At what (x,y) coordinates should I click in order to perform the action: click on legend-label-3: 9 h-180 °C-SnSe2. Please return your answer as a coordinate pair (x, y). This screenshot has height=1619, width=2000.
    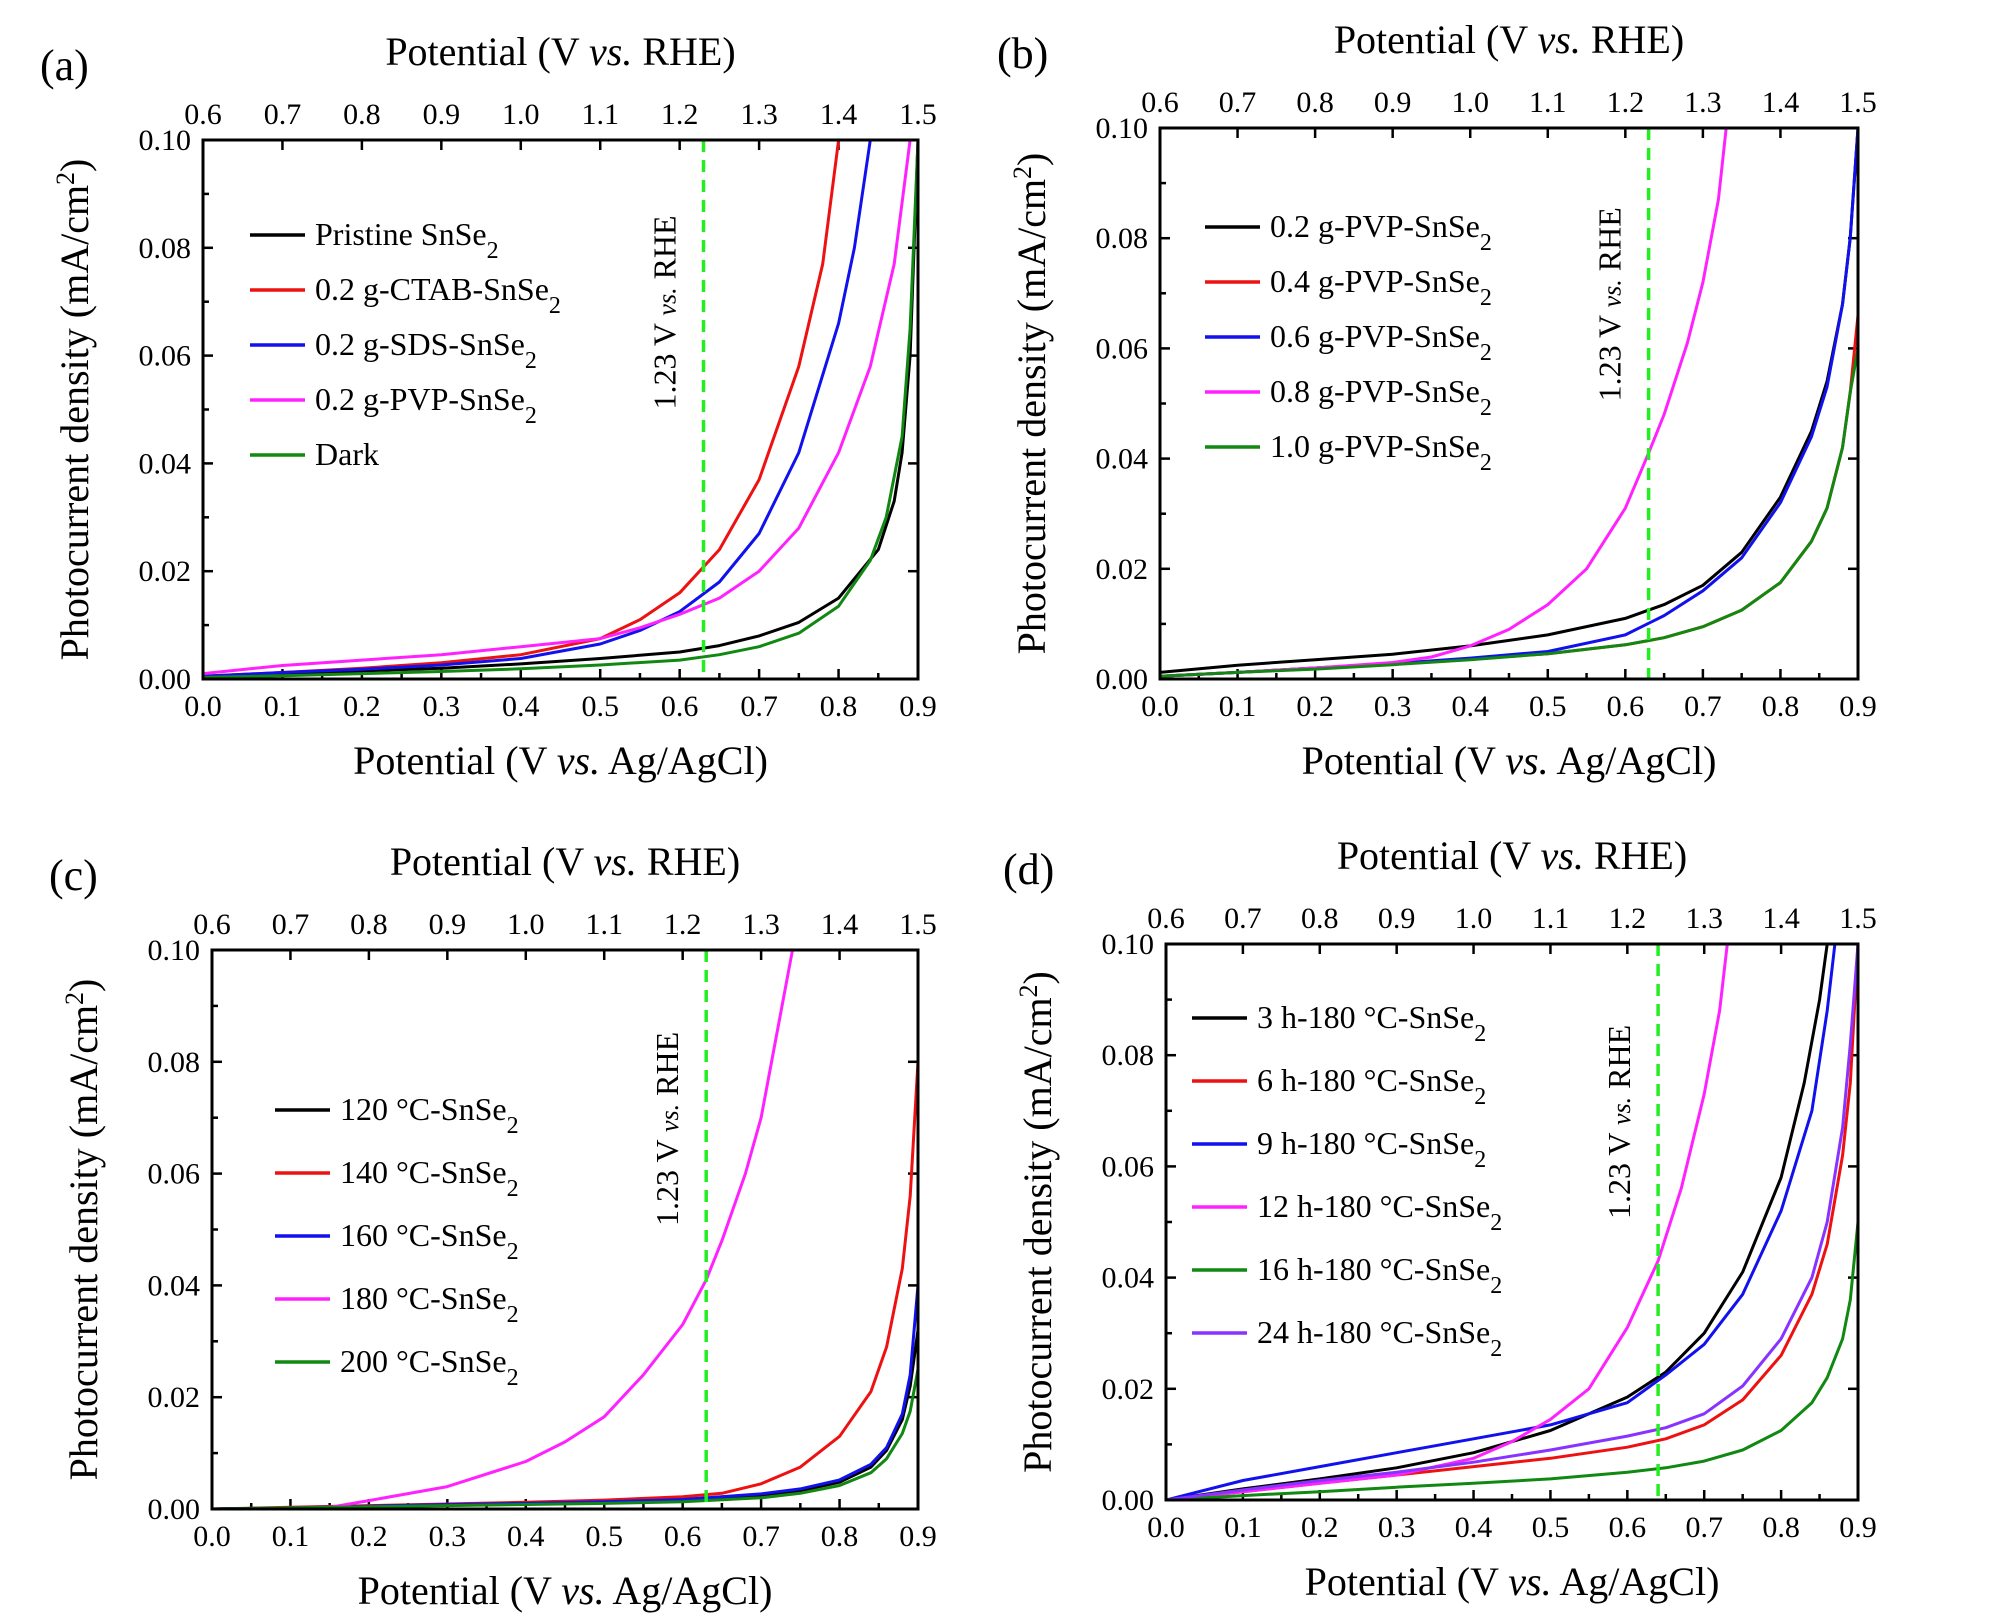
    Looking at the image, I should click on (1371, 1149).